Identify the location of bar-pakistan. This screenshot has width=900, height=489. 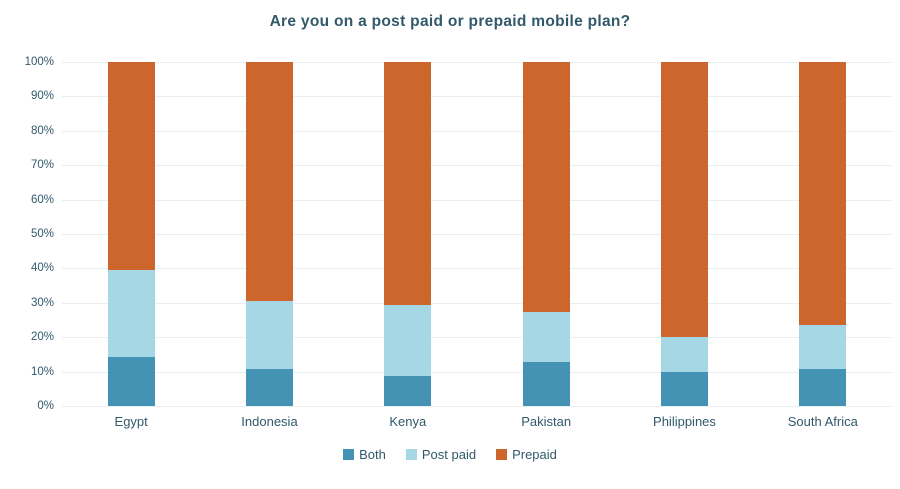
(546, 234).